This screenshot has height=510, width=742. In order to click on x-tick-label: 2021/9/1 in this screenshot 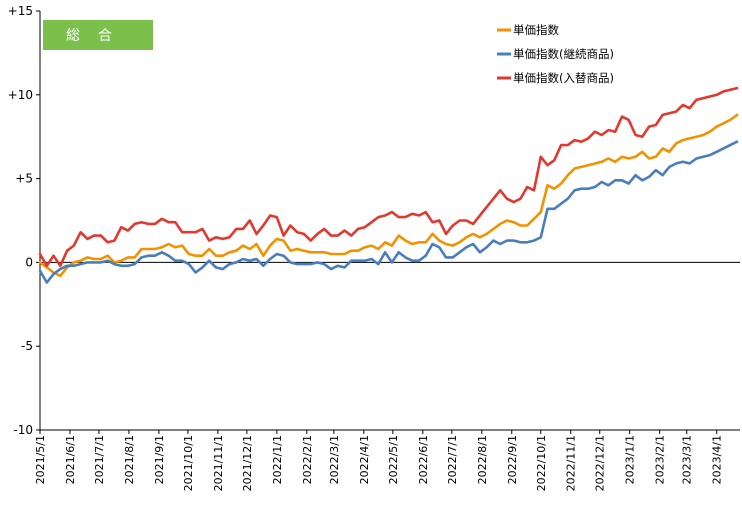, I will do `click(159, 459)`.